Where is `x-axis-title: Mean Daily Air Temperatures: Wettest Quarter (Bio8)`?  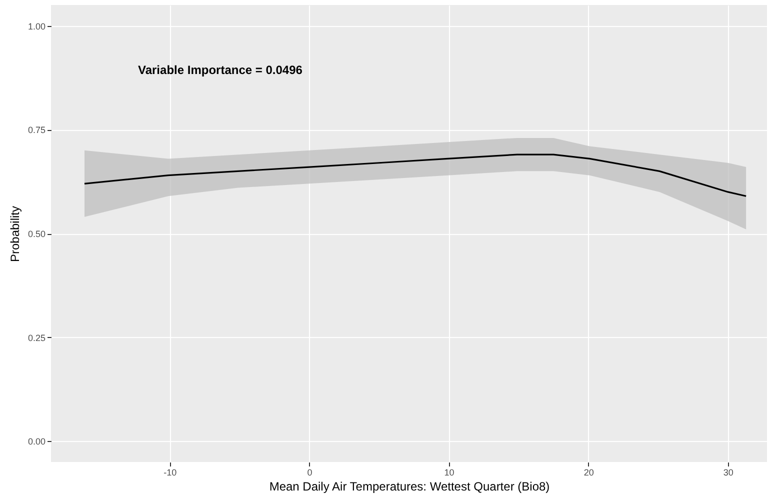 x-axis-title: Mean Daily Air Temperatures: Wettest Quarter (Bio8) is located at coordinates (409, 487).